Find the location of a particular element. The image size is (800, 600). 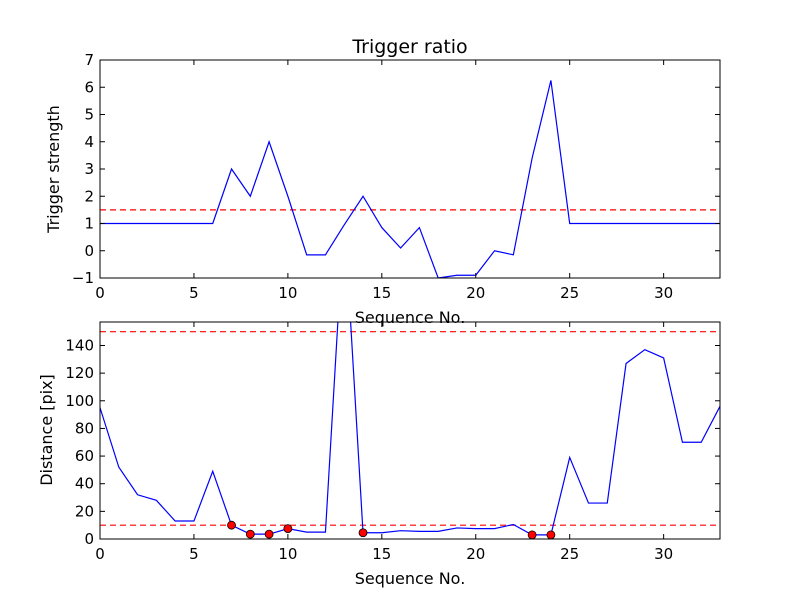

top-y-axis-label: Trigger strength is located at coordinates (53, 169).